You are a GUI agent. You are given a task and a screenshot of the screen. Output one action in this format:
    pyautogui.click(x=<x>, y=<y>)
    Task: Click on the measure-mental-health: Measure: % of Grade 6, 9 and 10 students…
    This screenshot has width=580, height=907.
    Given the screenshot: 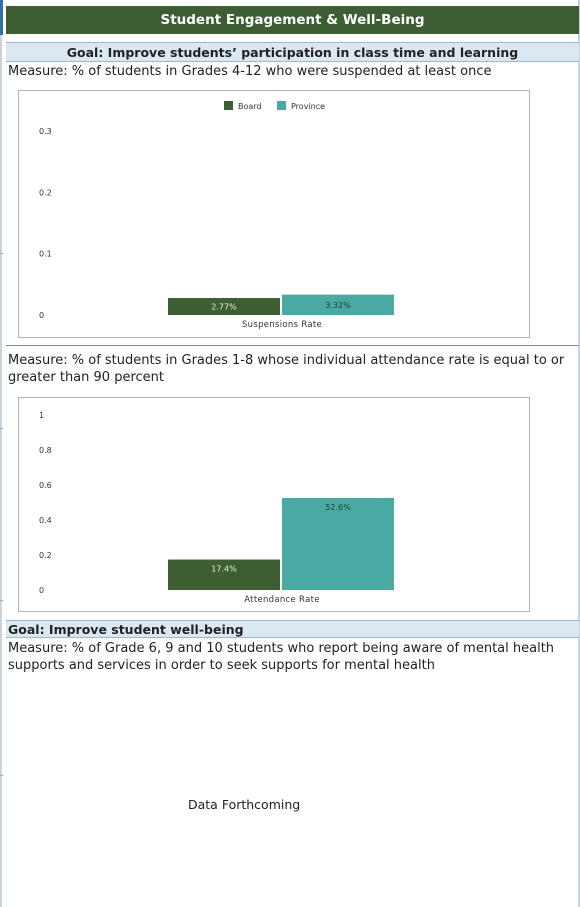 What is the action you would take?
    pyautogui.click(x=281, y=657)
    